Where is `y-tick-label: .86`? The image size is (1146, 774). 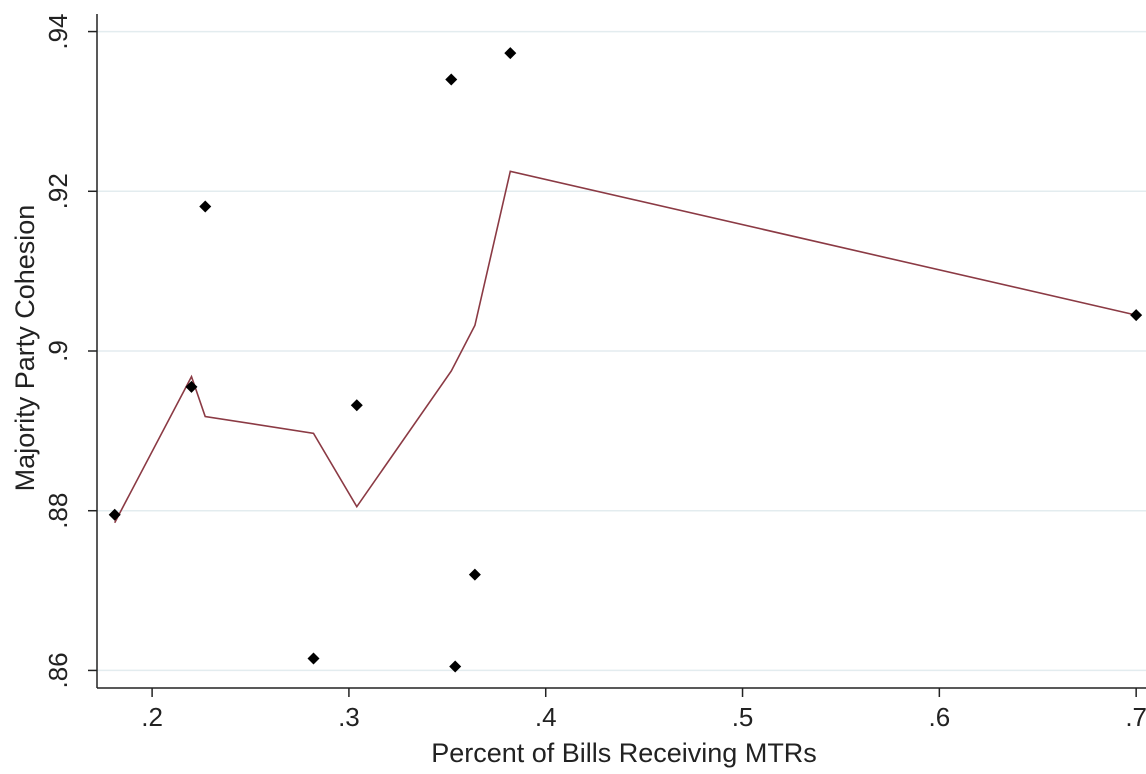 y-tick-label: .86 is located at coordinates (58, 670).